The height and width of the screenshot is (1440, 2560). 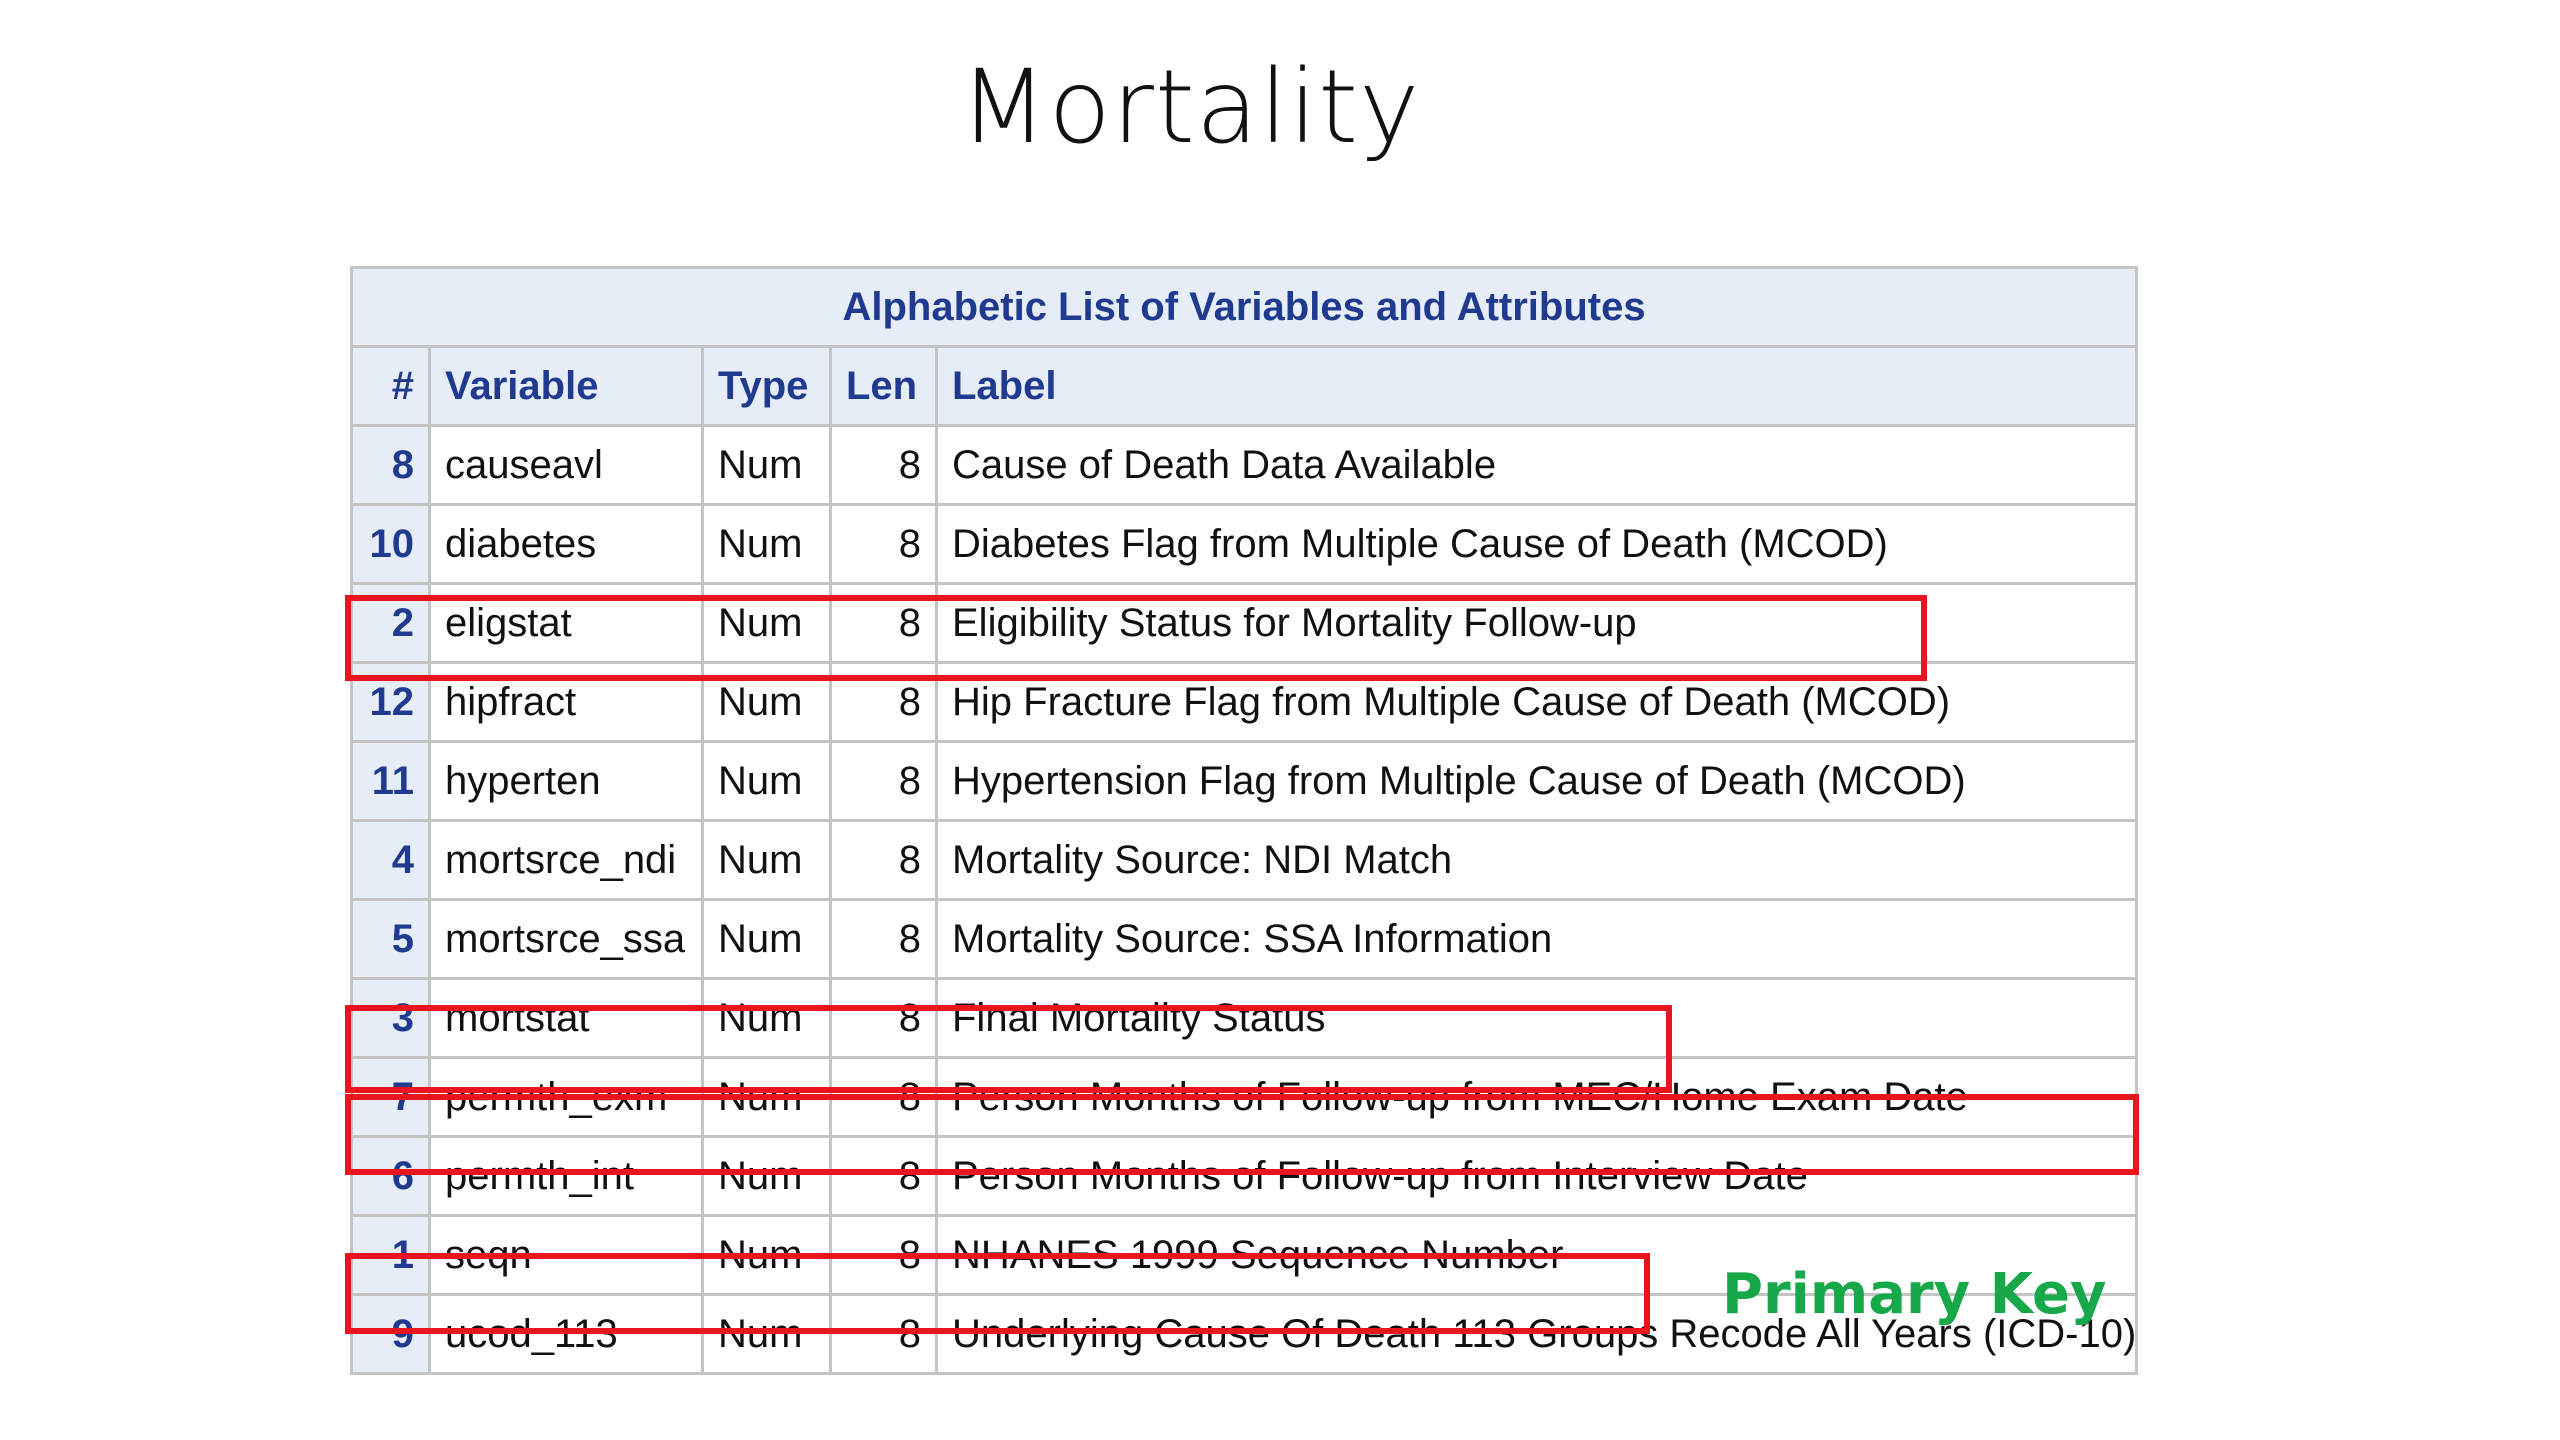 What do you see at coordinates (390, 1018) in the screenshot?
I see `row-number: 3` at bounding box center [390, 1018].